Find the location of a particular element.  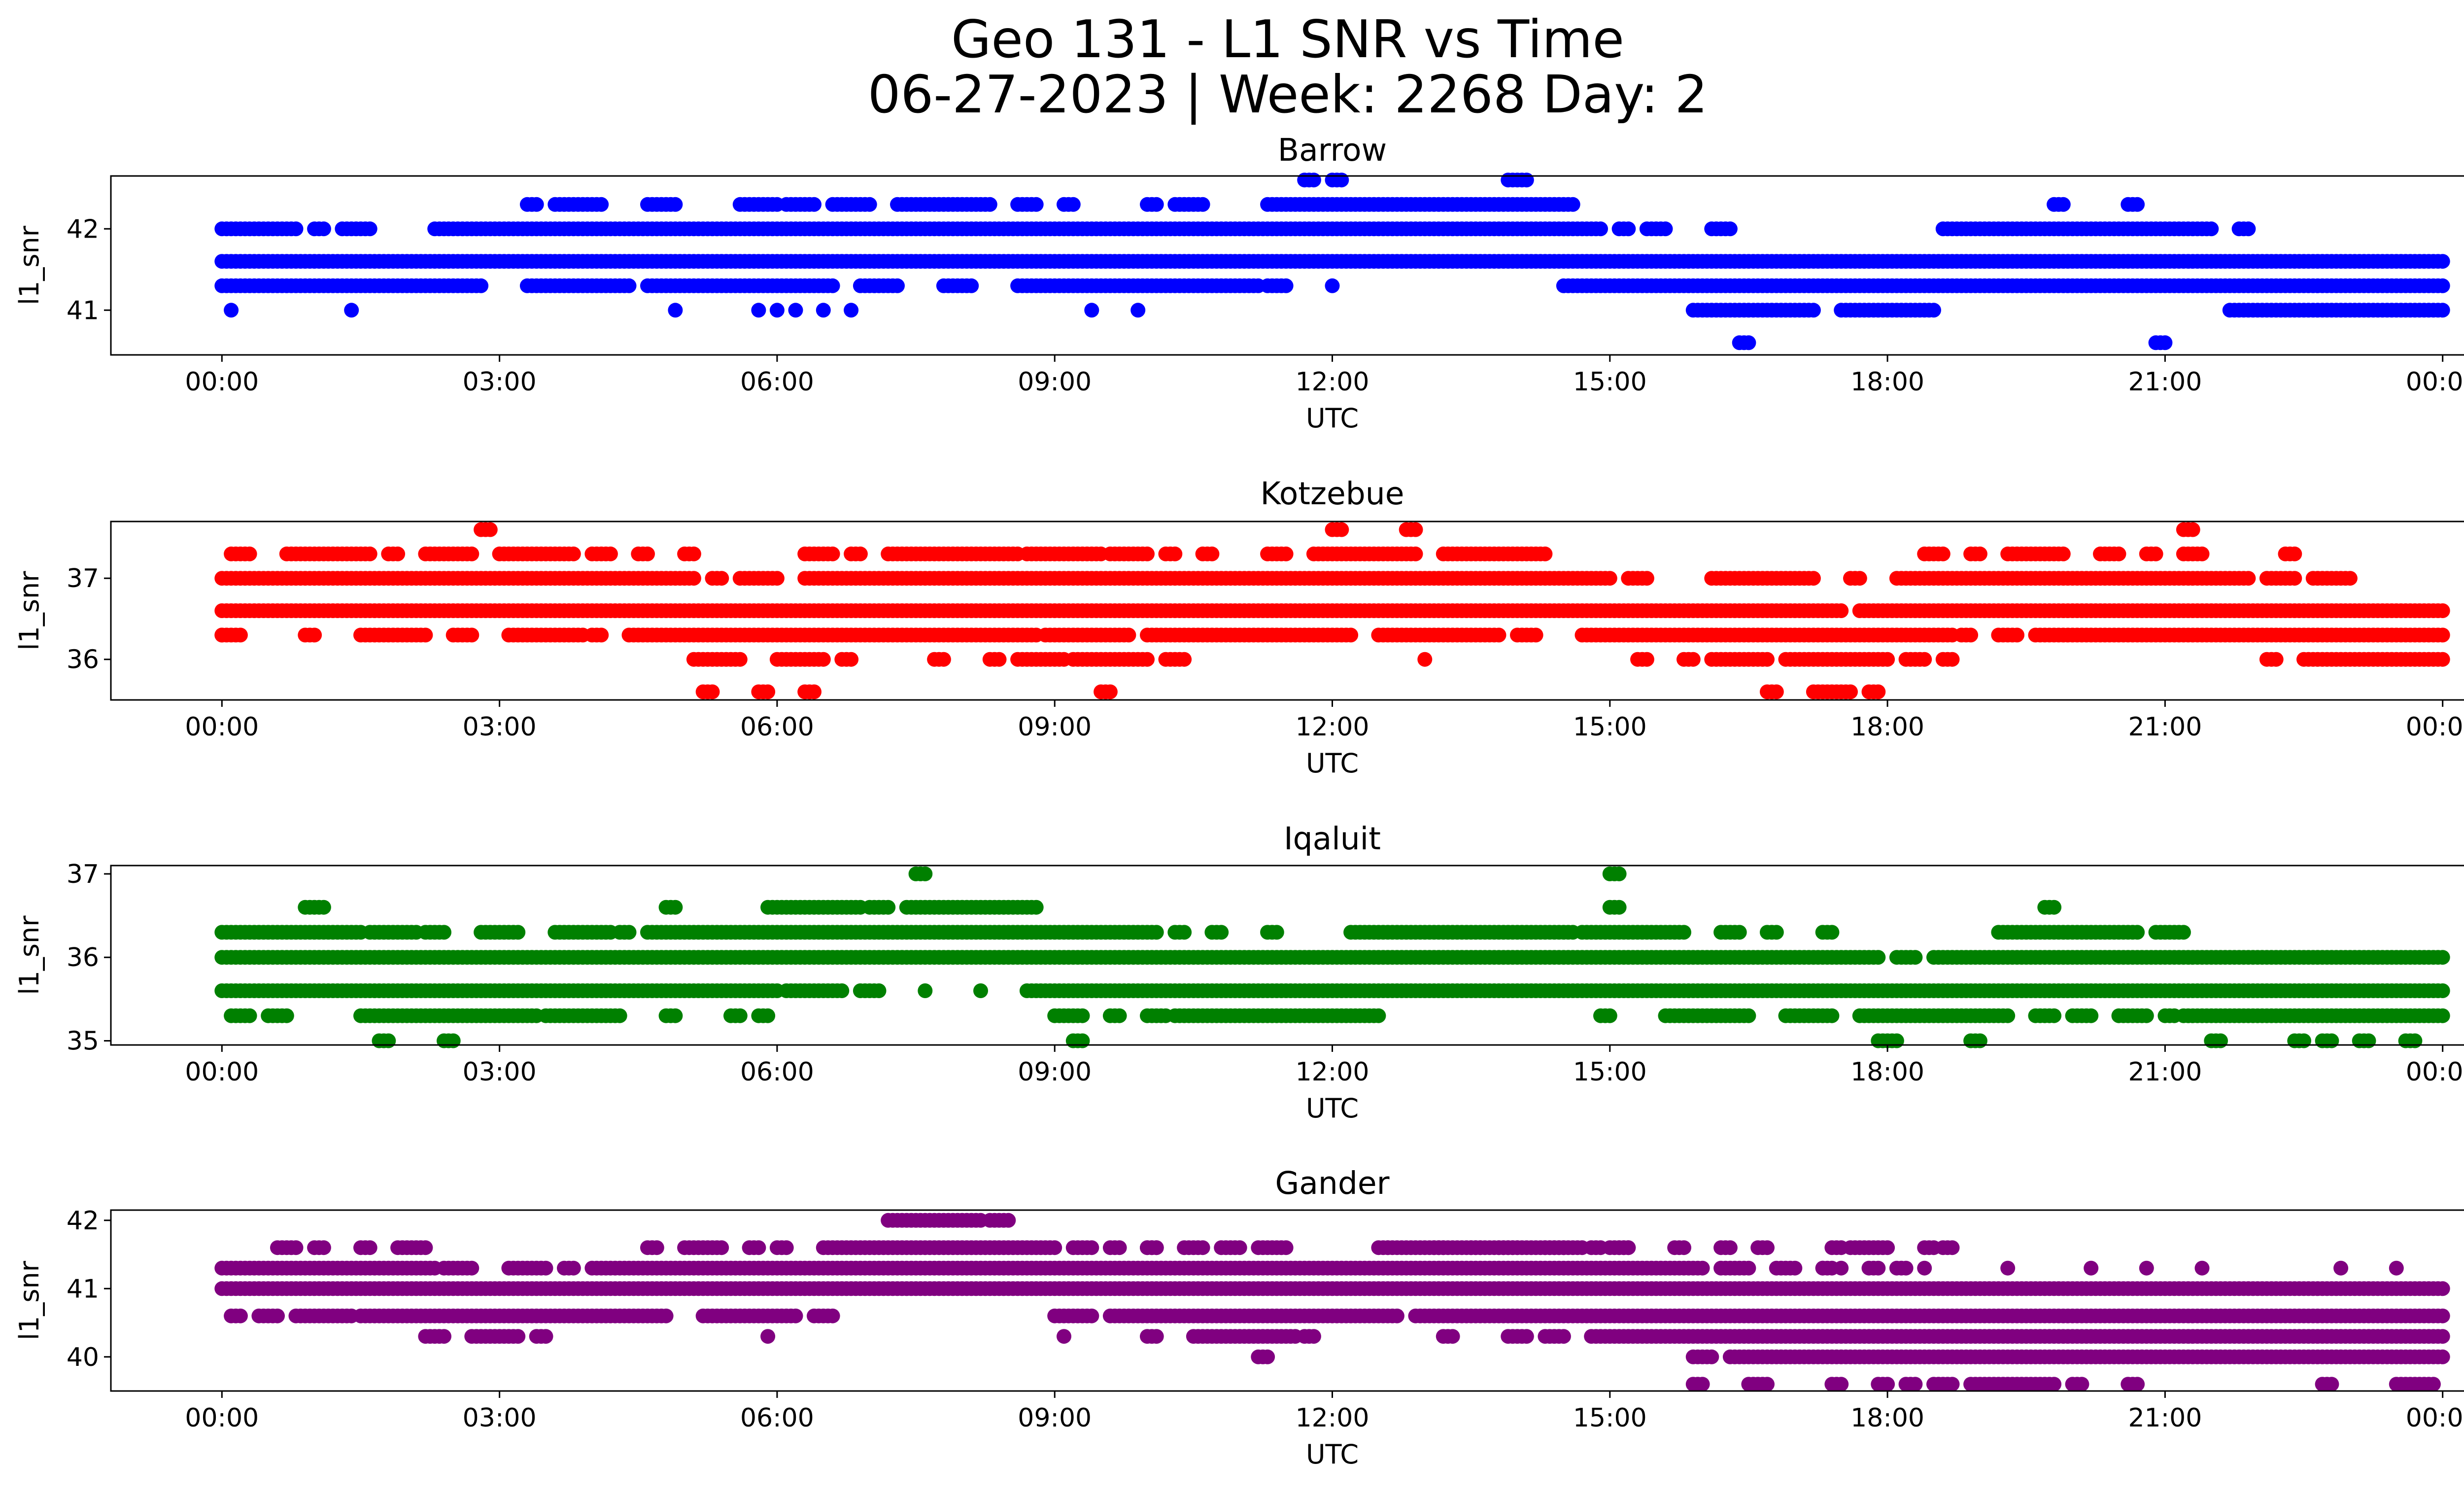

barrow-data-points is located at coordinates (1332, 261).